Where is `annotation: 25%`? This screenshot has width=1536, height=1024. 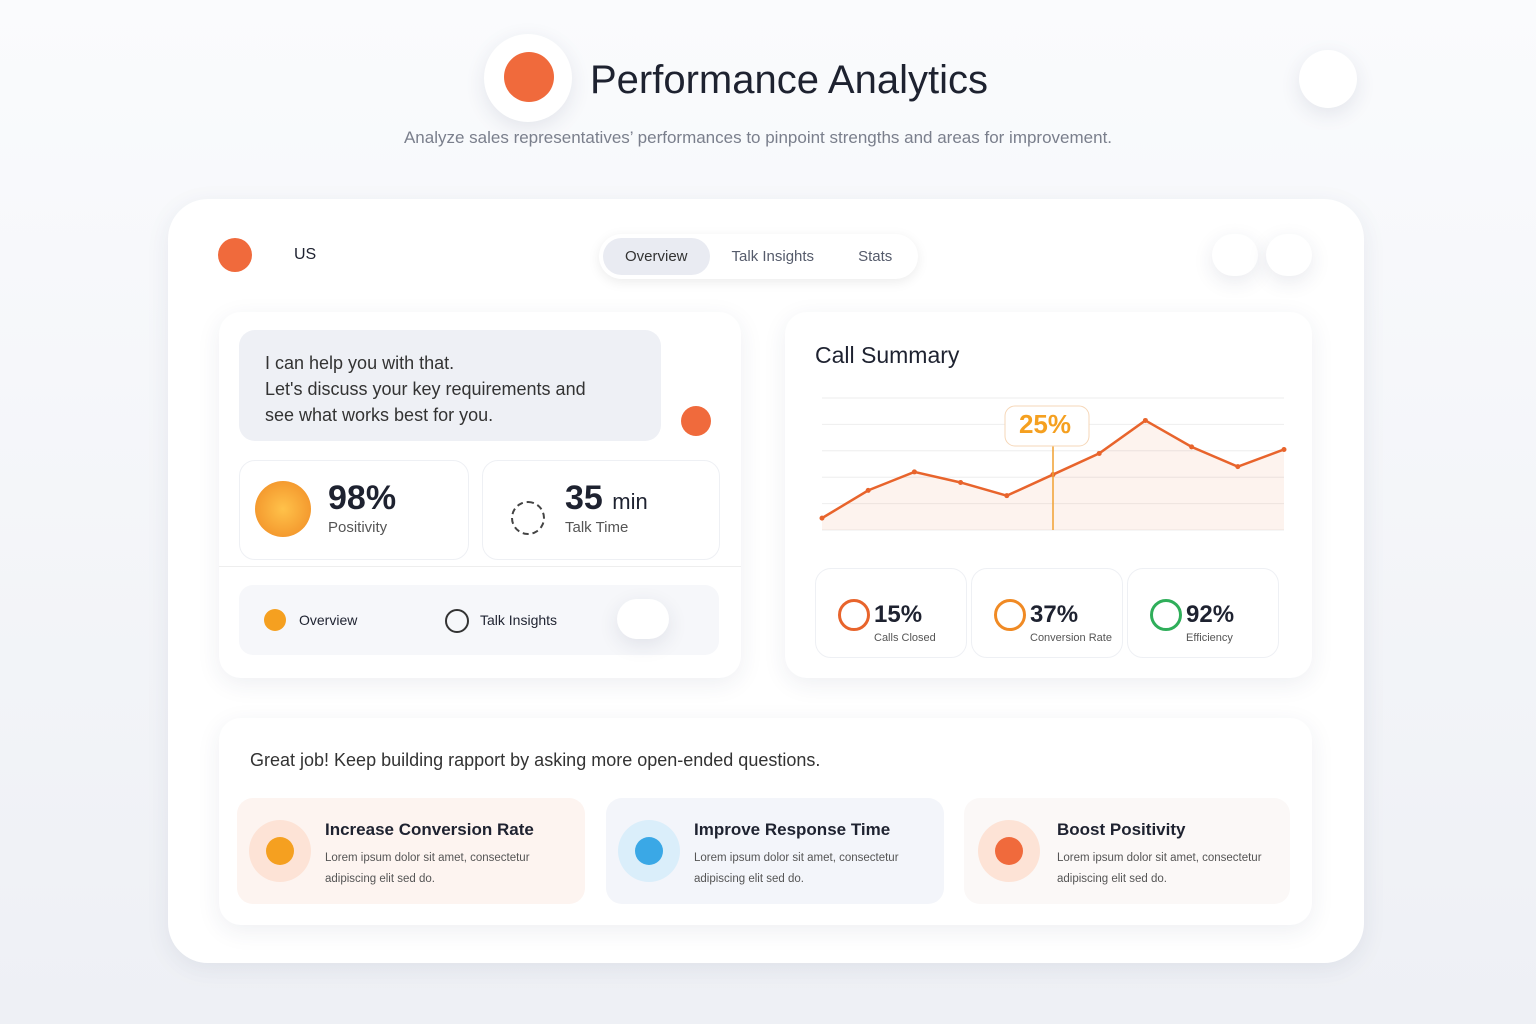
annotation: 25% is located at coordinates (1045, 424).